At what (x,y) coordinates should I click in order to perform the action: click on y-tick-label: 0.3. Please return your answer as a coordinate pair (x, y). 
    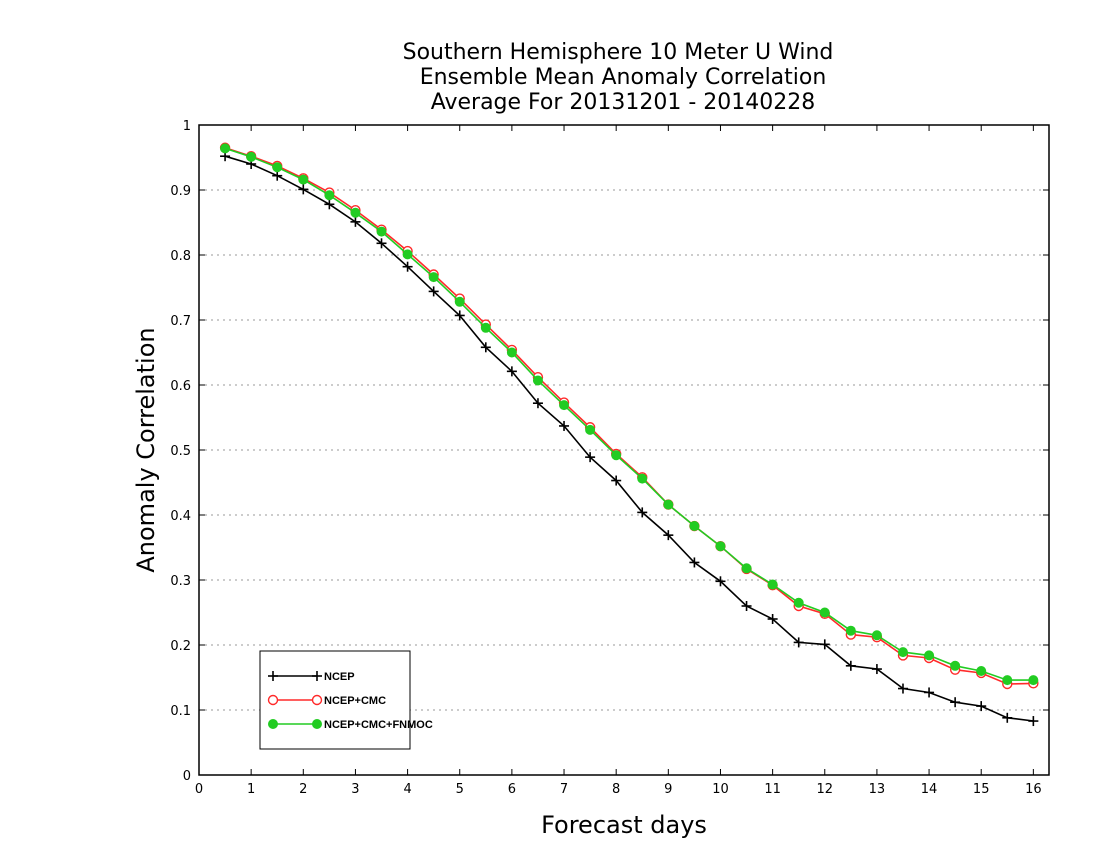
    Looking at the image, I should click on (180, 581).